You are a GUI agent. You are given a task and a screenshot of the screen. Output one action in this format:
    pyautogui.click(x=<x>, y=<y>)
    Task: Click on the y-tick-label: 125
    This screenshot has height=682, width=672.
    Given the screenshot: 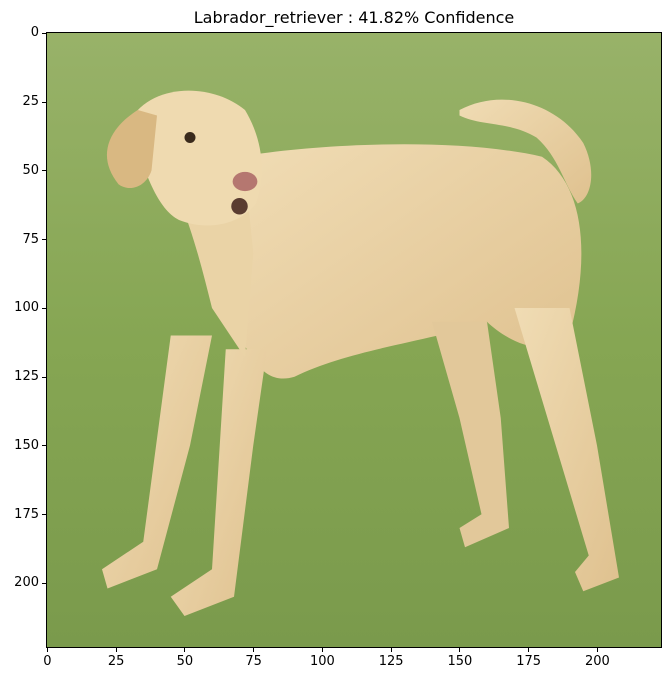 What is the action you would take?
    pyautogui.click(x=26, y=377)
    